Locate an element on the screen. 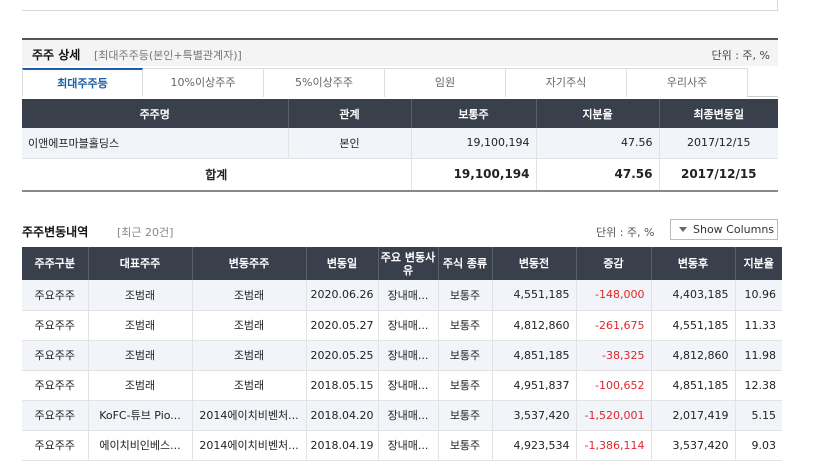 The height and width of the screenshot is (474, 818). shareholder-detail-unit: 단위 : 주, % is located at coordinates (740, 55).